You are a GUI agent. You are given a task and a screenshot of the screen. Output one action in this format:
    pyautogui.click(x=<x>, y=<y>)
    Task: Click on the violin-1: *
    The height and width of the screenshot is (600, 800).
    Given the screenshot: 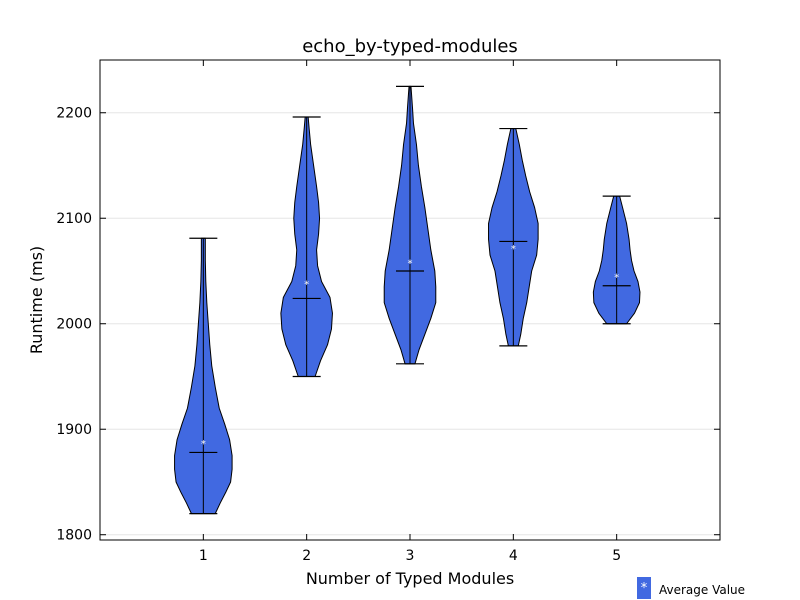 What is the action you would take?
    pyautogui.click(x=203, y=376)
    